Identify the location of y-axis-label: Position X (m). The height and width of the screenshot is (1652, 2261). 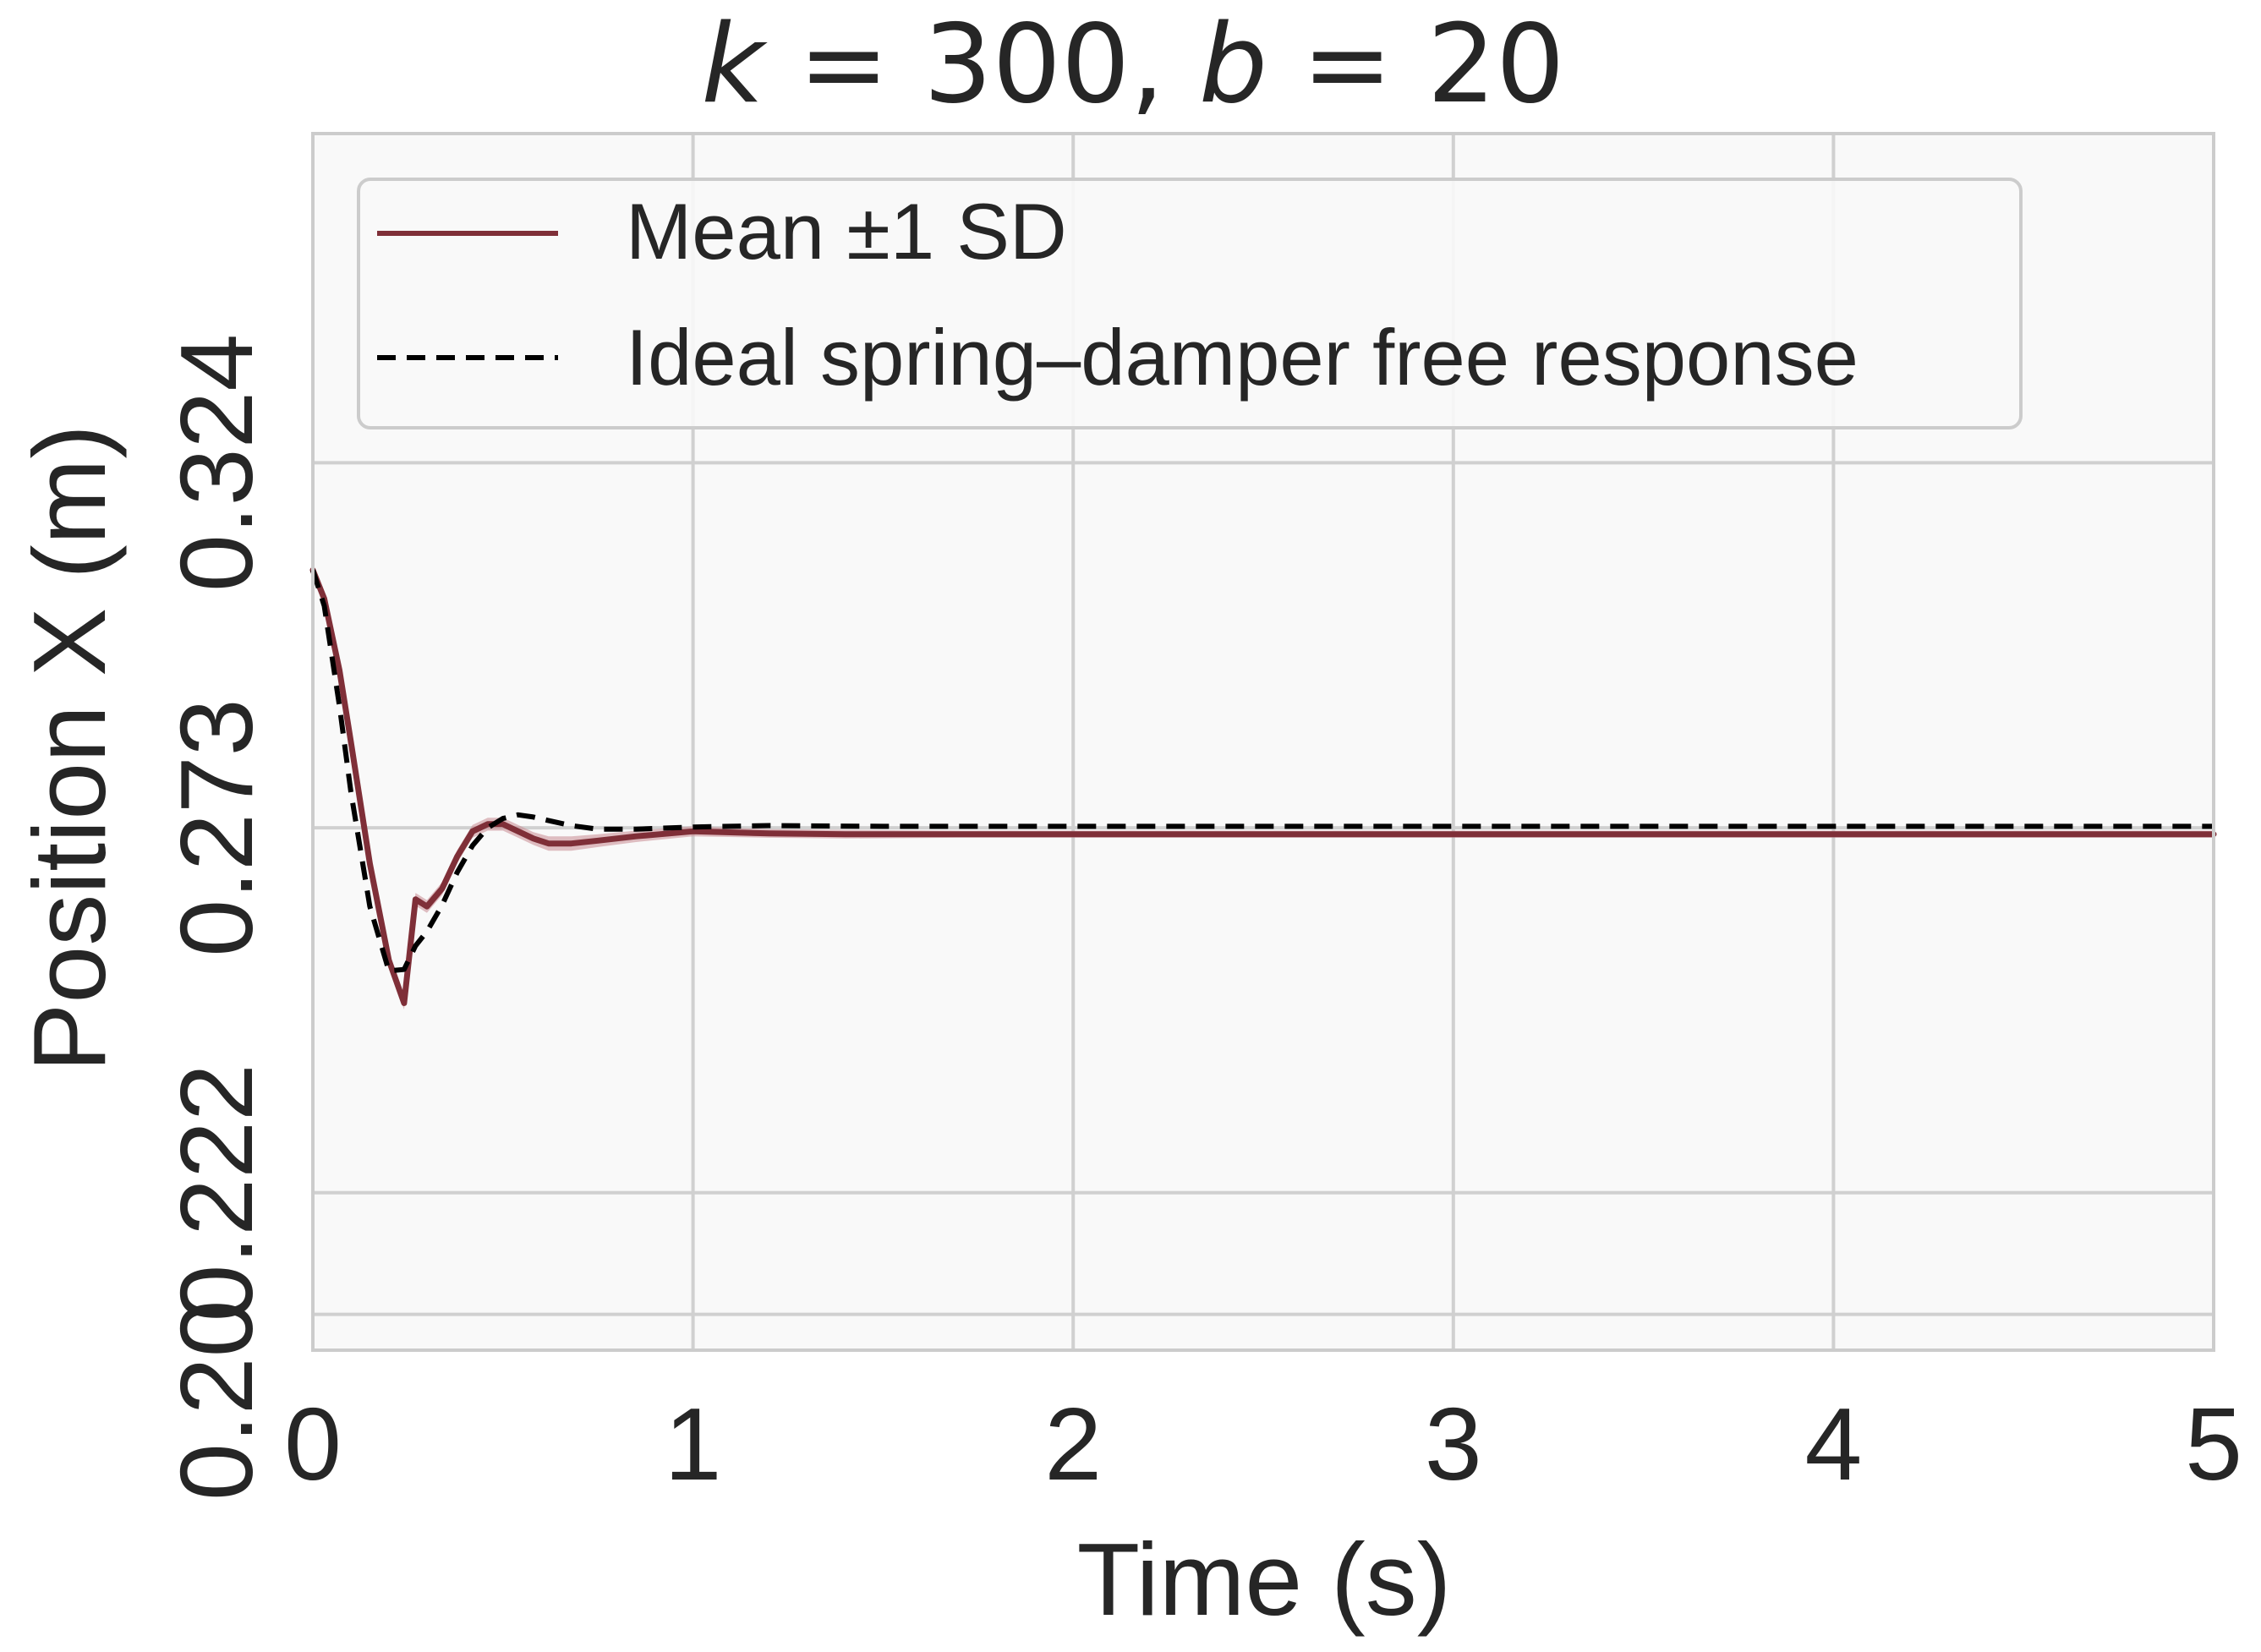
(69, 748).